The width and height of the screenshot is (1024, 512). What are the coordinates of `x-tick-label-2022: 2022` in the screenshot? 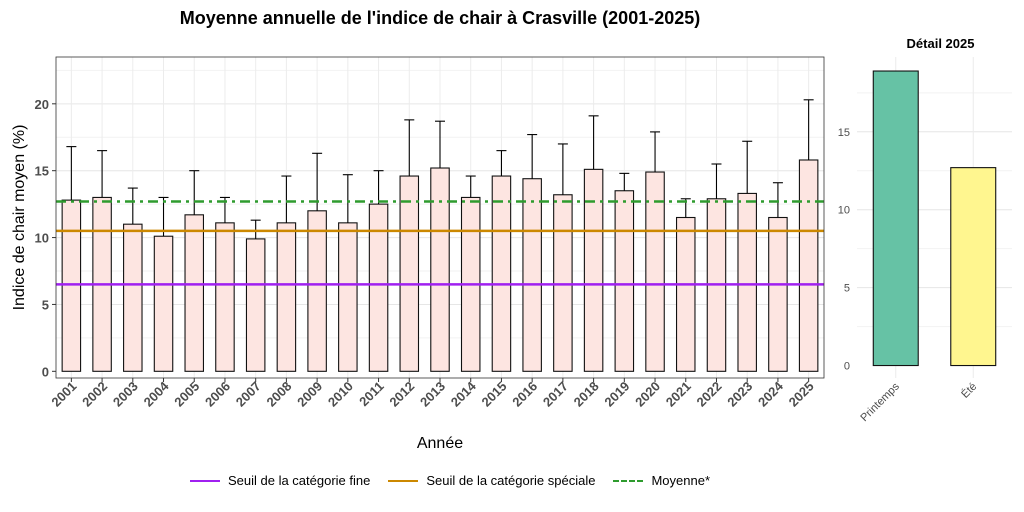 It's located at (709, 394).